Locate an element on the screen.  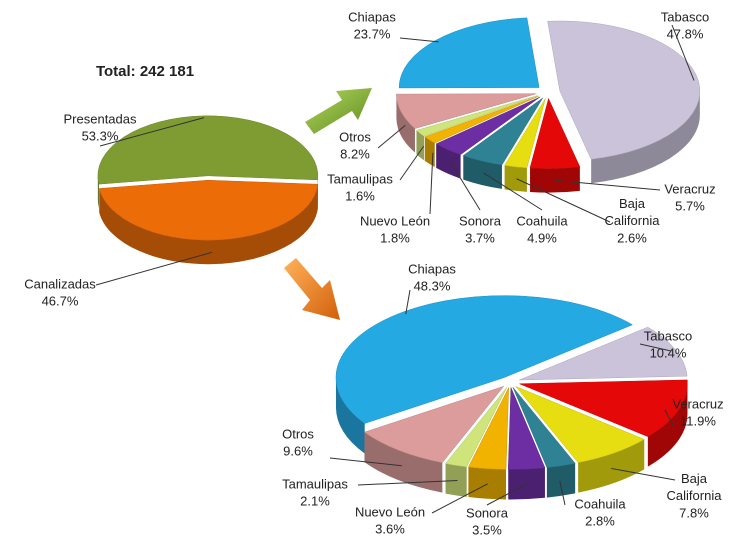
slice-value-label: 3.6% is located at coordinates (390, 528).